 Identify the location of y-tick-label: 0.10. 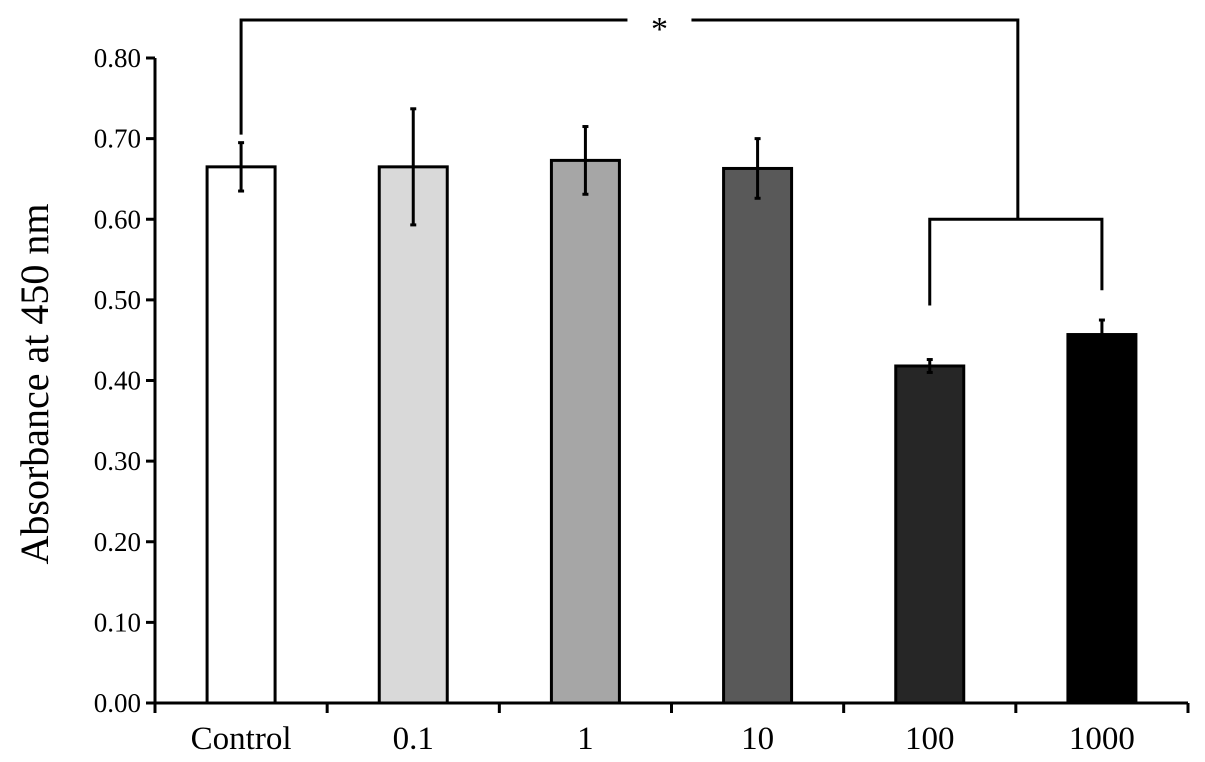
(117, 622).